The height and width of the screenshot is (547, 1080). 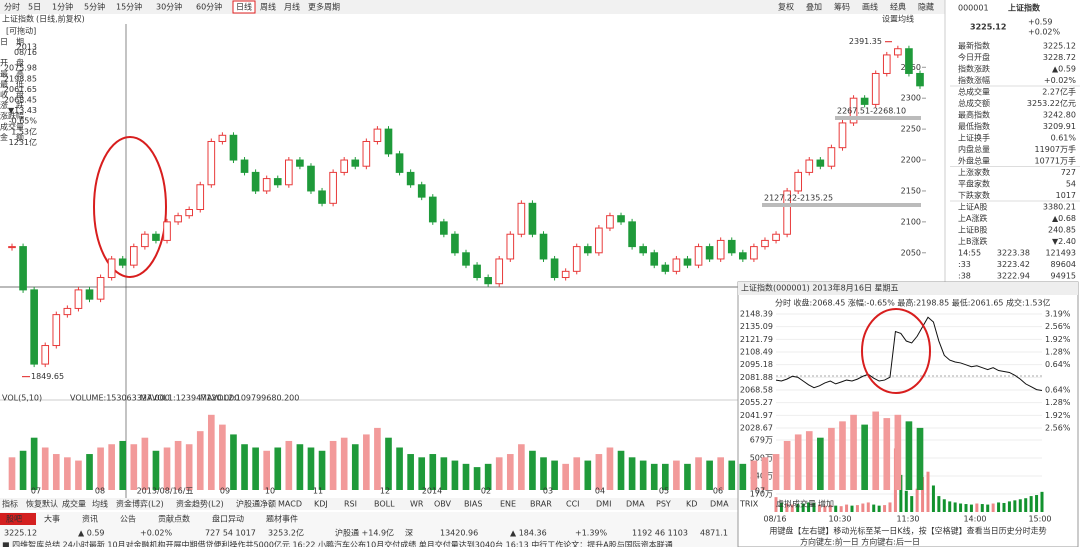 I want to click on indicator-tab: TRIX, so click(x=749, y=504).